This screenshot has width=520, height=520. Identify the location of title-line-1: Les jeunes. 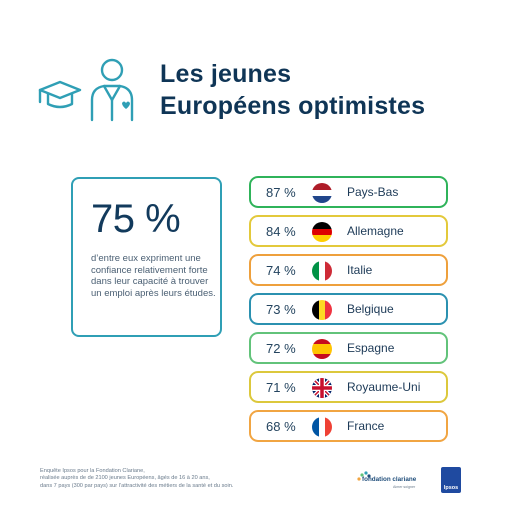
(226, 74).